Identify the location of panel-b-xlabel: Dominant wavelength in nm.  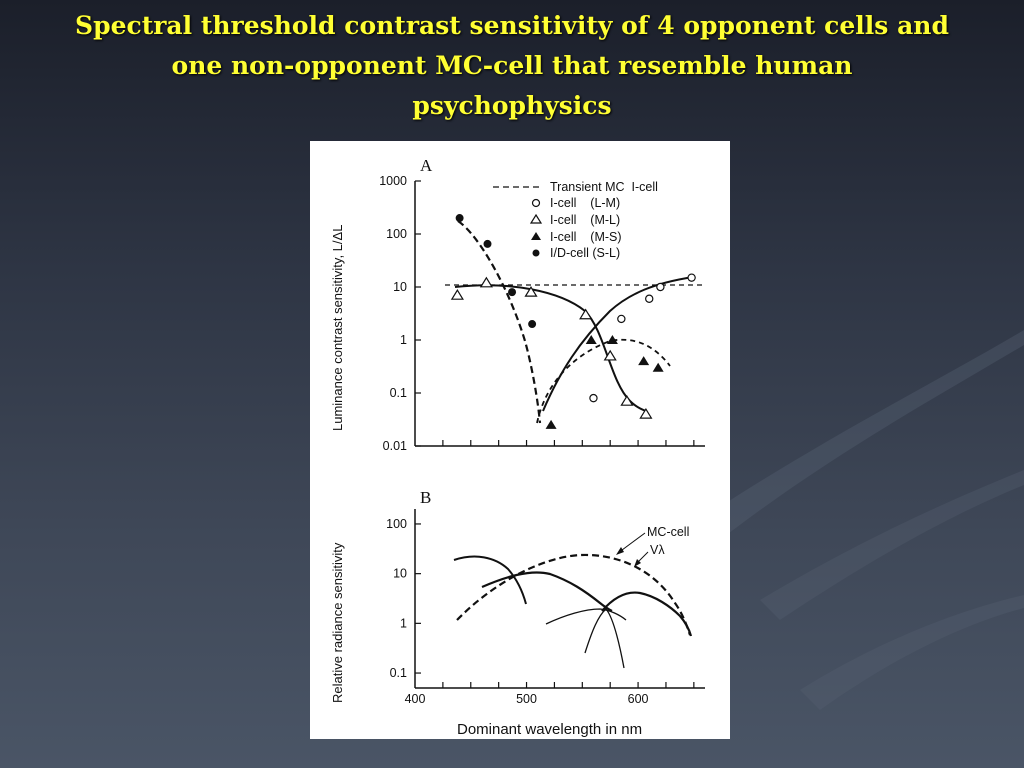
(549, 729).